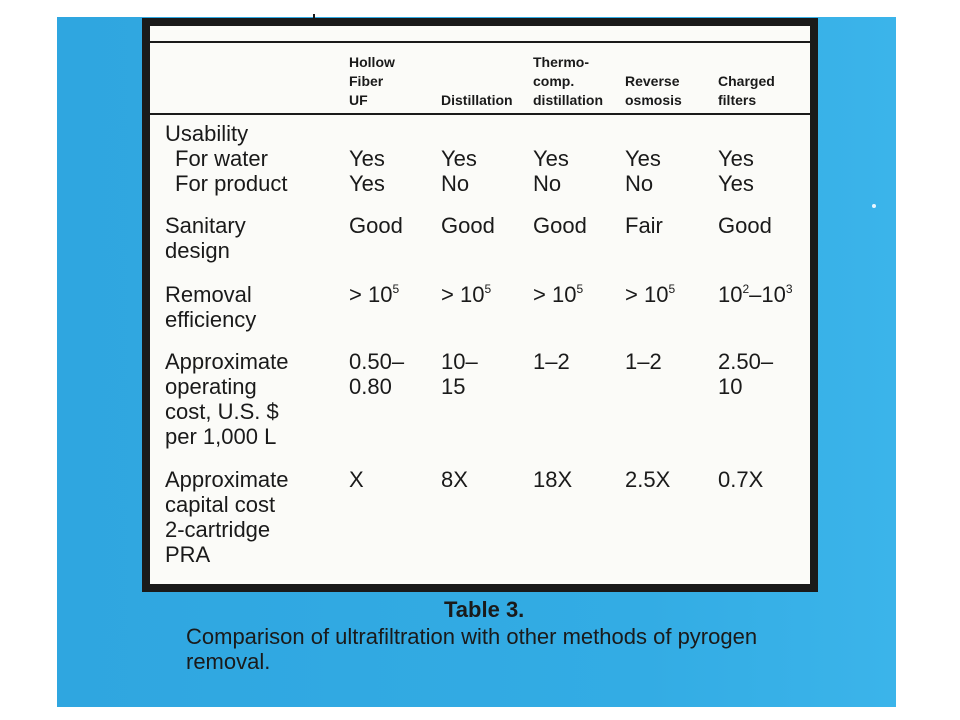  What do you see at coordinates (459, 361) in the screenshot?
I see `cell-value: 10–` at bounding box center [459, 361].